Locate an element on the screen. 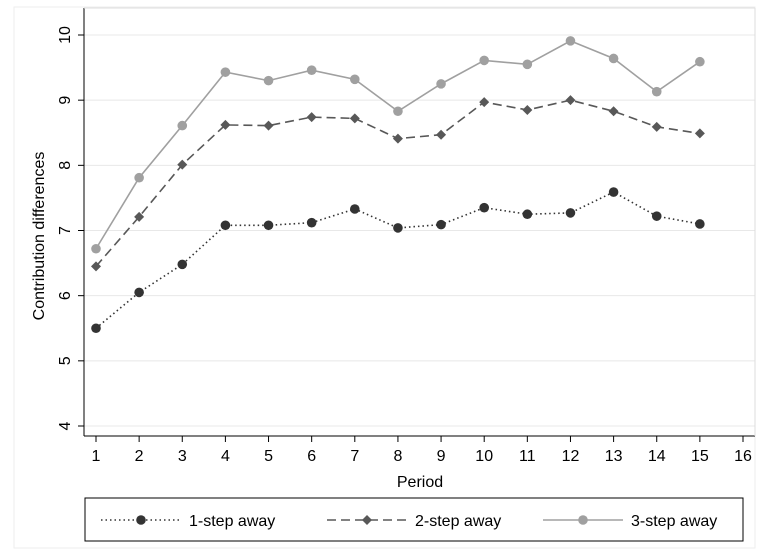 This screenshot has width=762, height=559. x-tick-label-5: 5 is located at coordinates (268, 456).